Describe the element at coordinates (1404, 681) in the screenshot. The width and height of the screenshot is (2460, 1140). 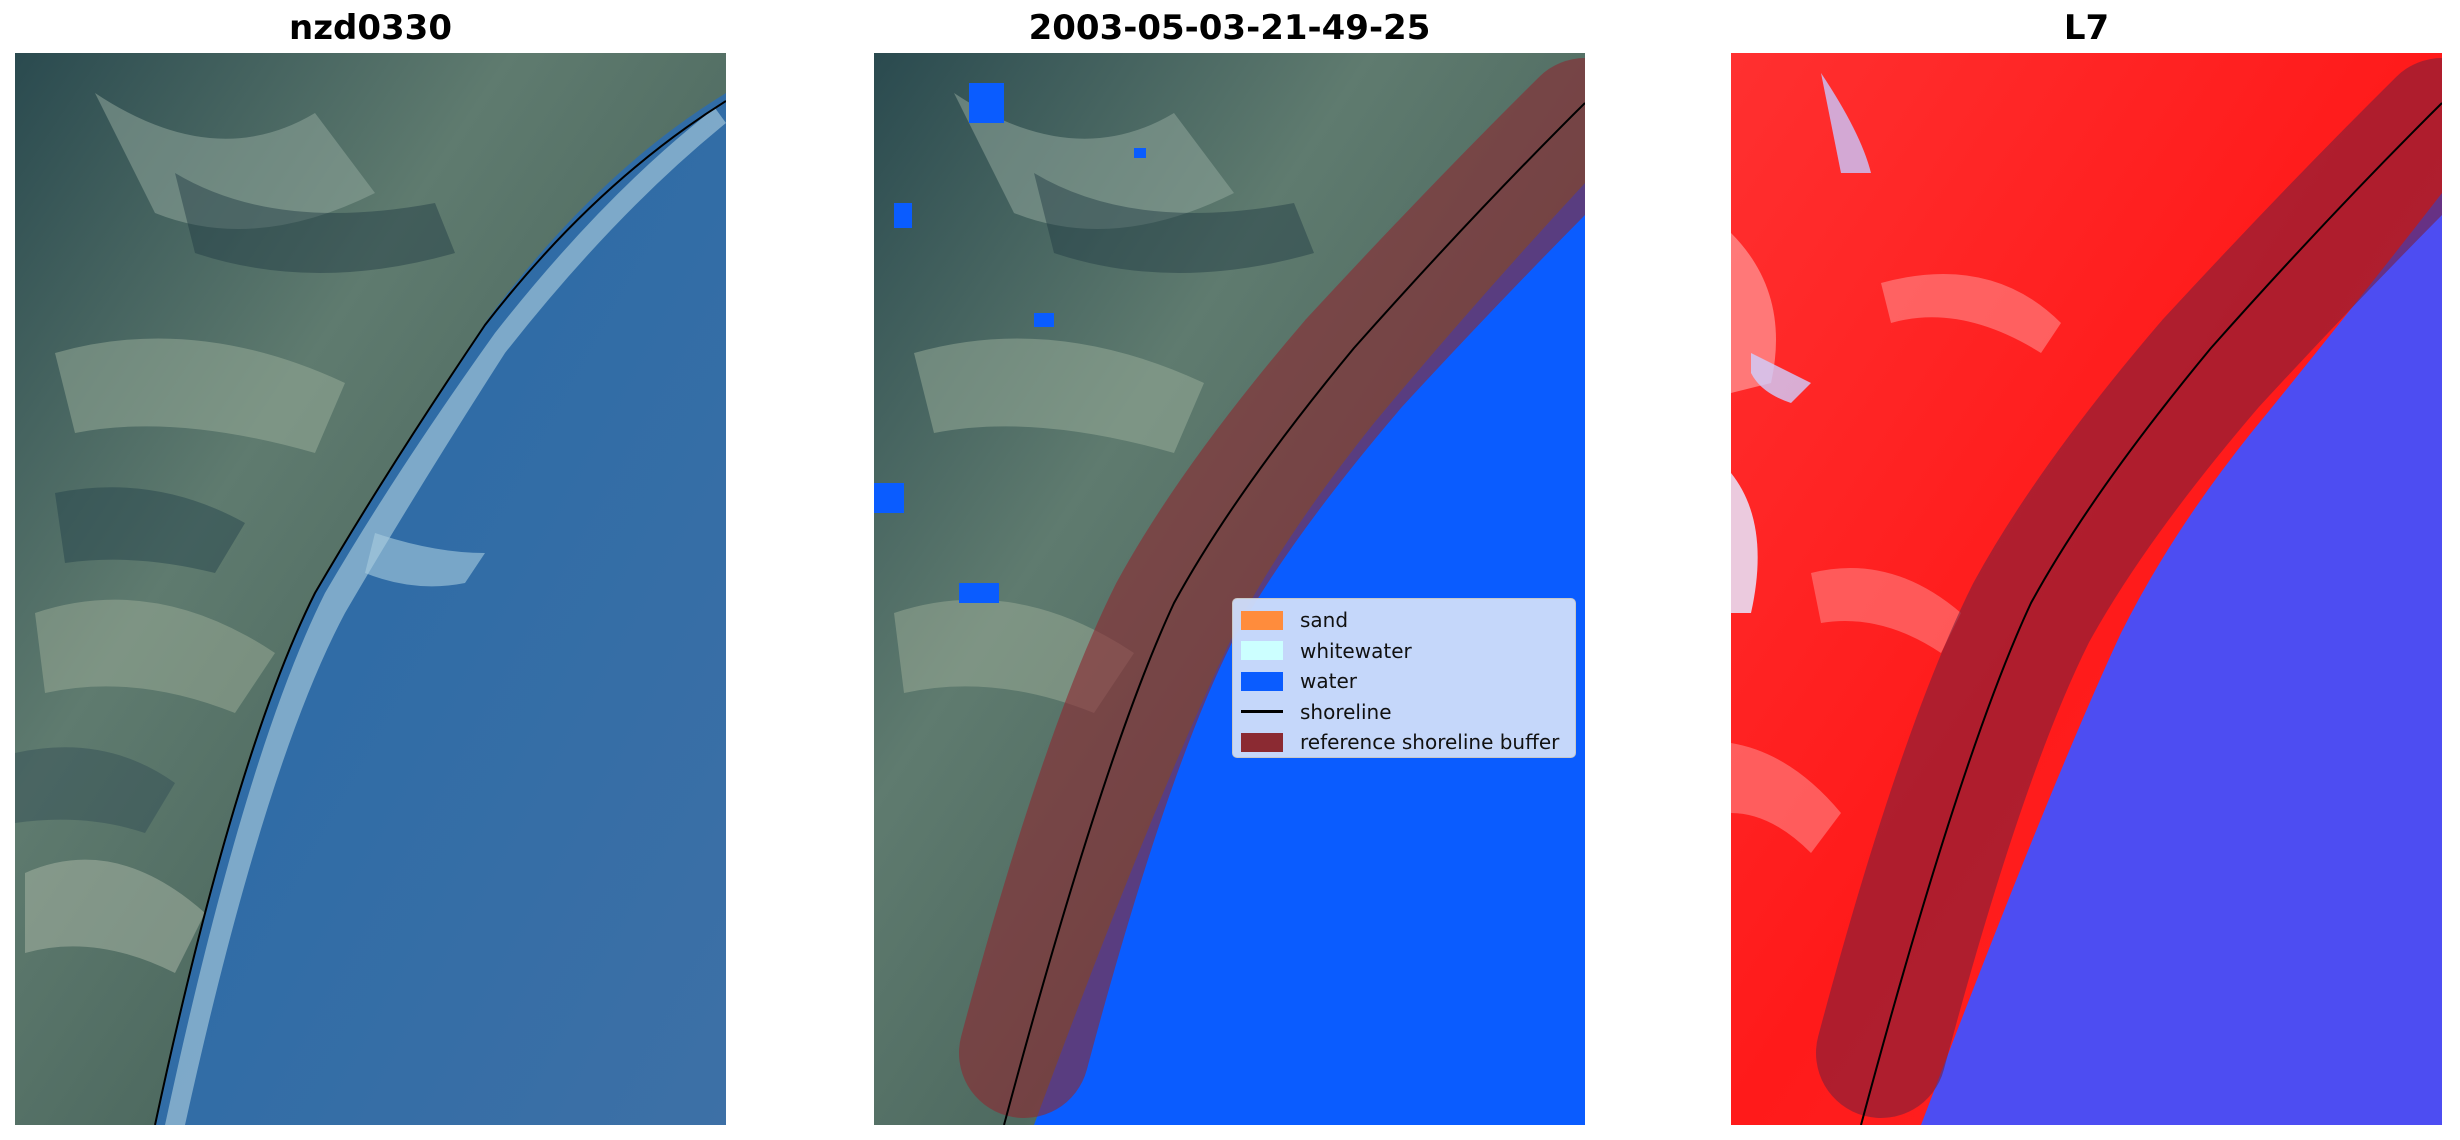
I see `legend-item-water: water` at that location.